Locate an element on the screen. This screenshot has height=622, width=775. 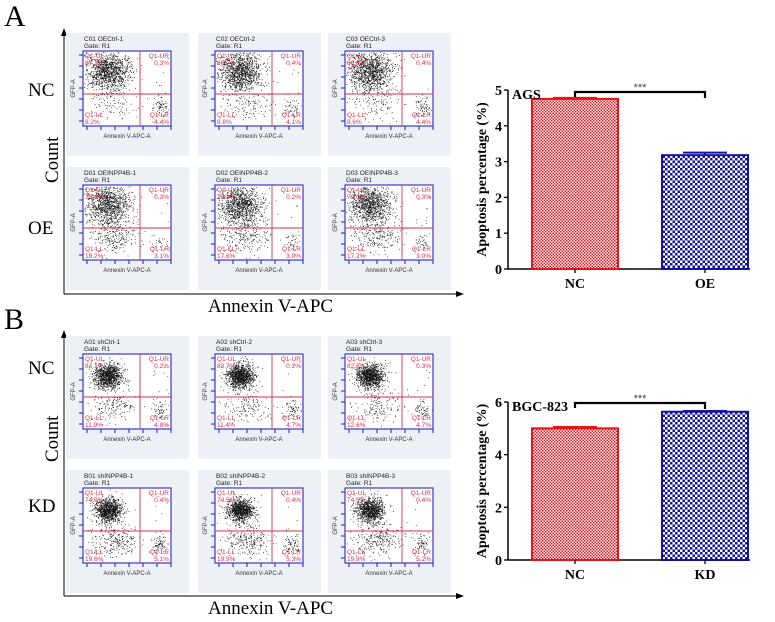
quadrant-ll-value: 12.6% is located at coordinates (356, 425).